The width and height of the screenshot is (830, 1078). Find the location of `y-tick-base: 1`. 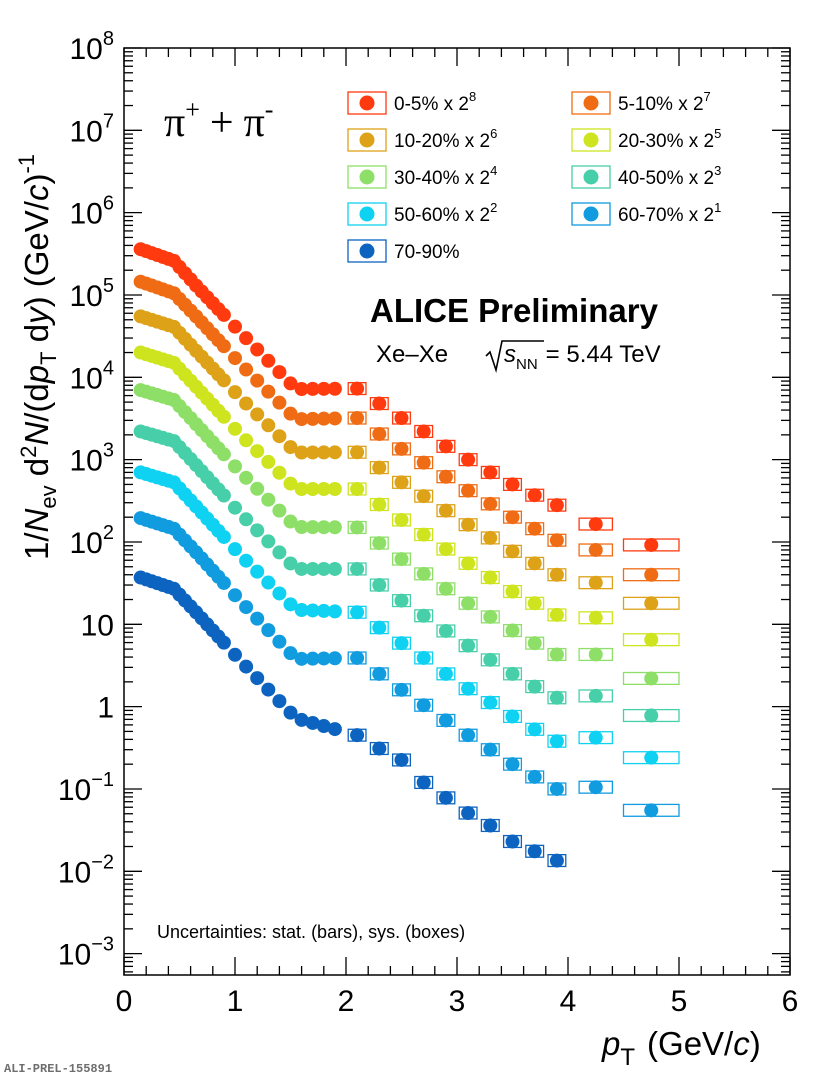

y-tick-base: 1 is located at coordinates (105, 708).